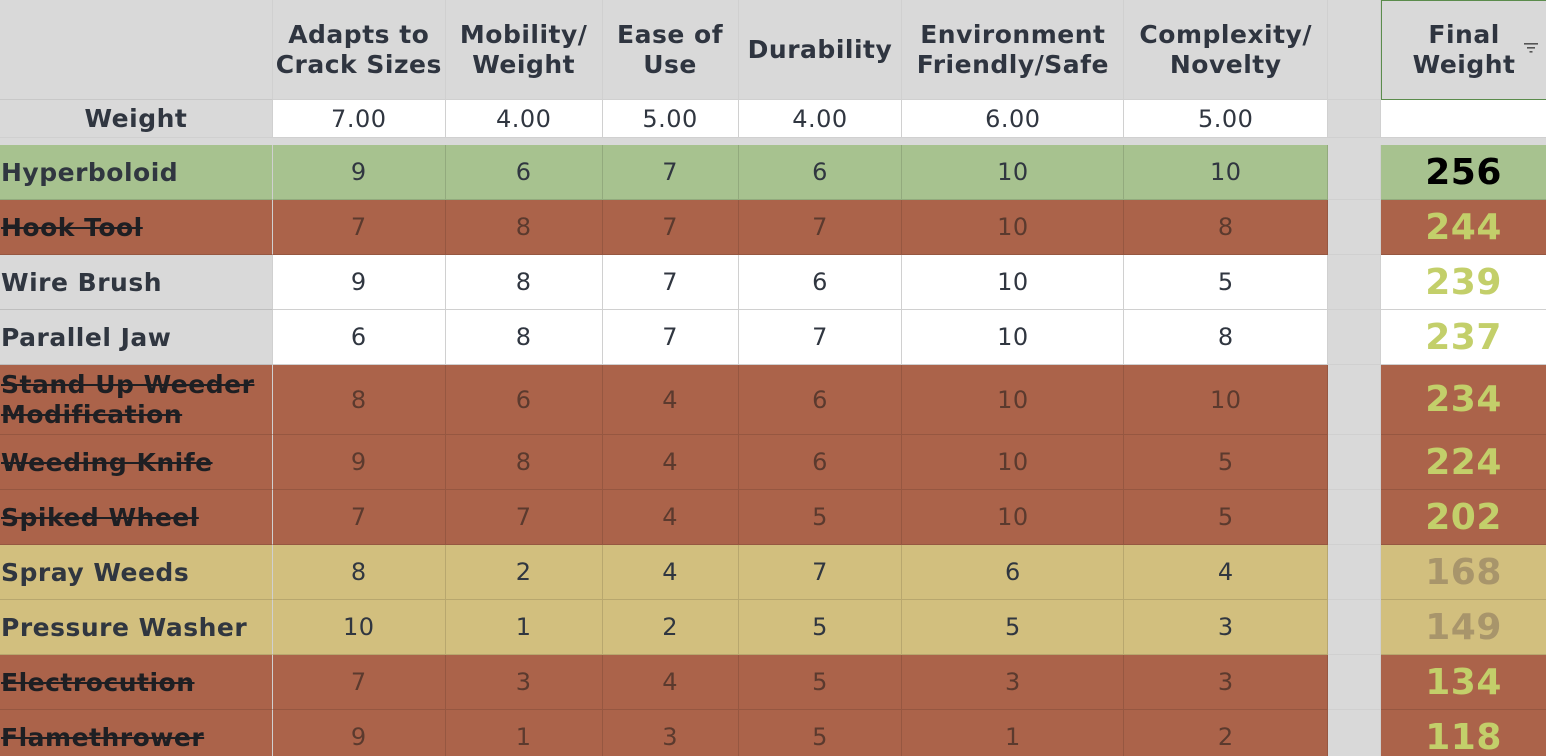  What do you see at coordinates (136, 227) in the screenshot?
I see `row-name-cell: Hook Tool` at bounding box center [136, 227].